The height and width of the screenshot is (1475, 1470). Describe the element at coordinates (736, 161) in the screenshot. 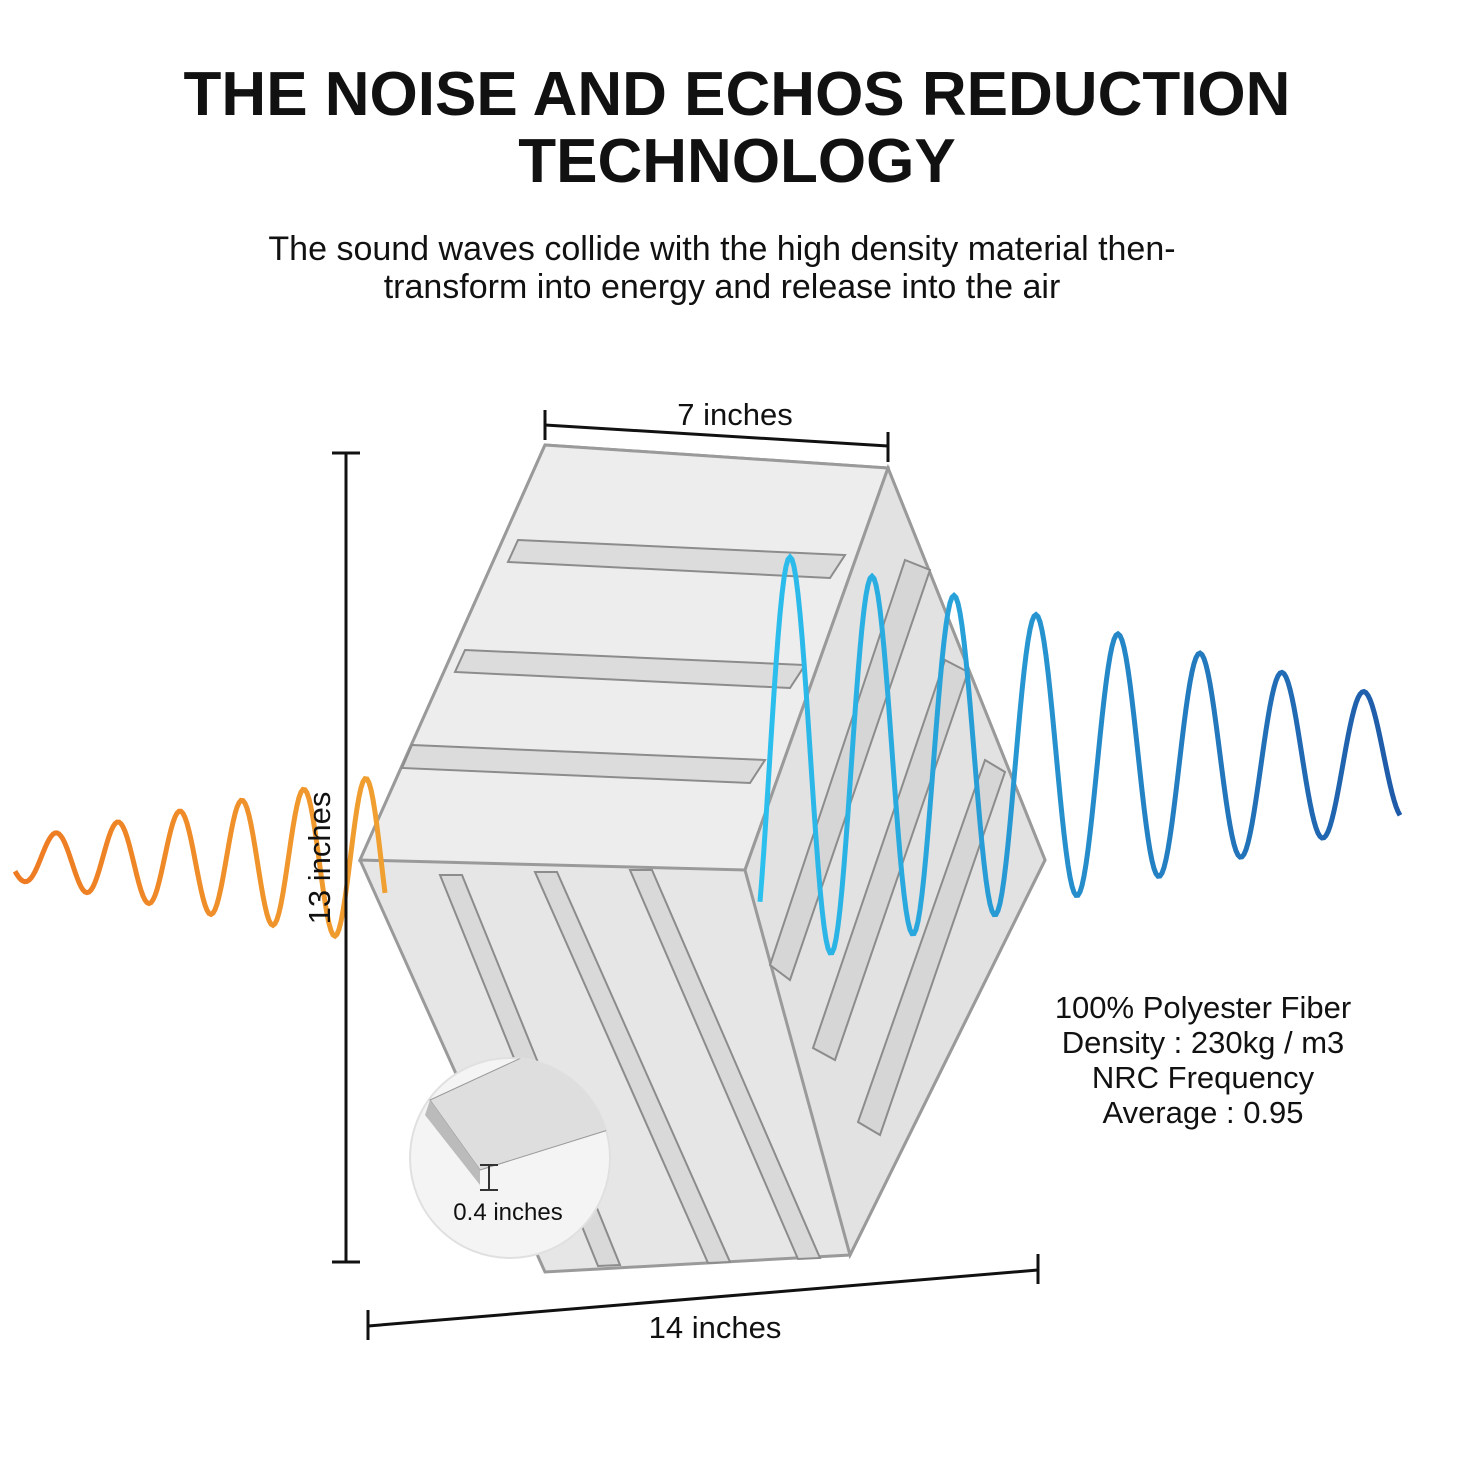

I see `title-line: TECHNOLOGY` at that location.